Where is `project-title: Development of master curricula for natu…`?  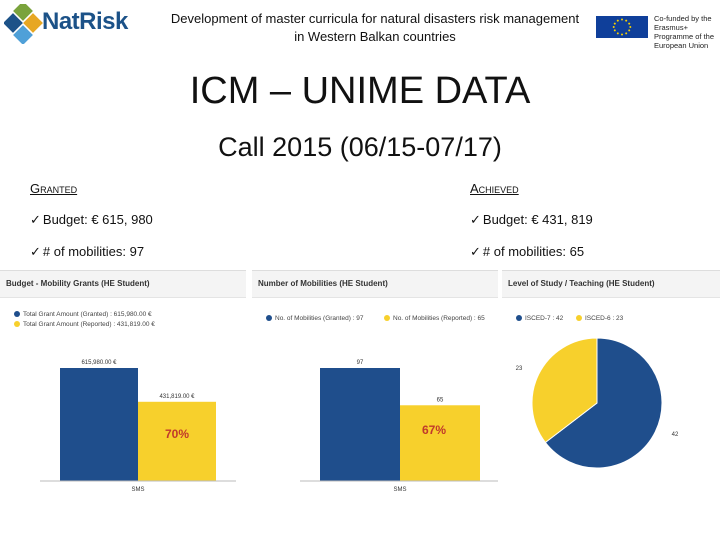 project-title: Development of master curricula for natu… is located at coordinates (375, 27).